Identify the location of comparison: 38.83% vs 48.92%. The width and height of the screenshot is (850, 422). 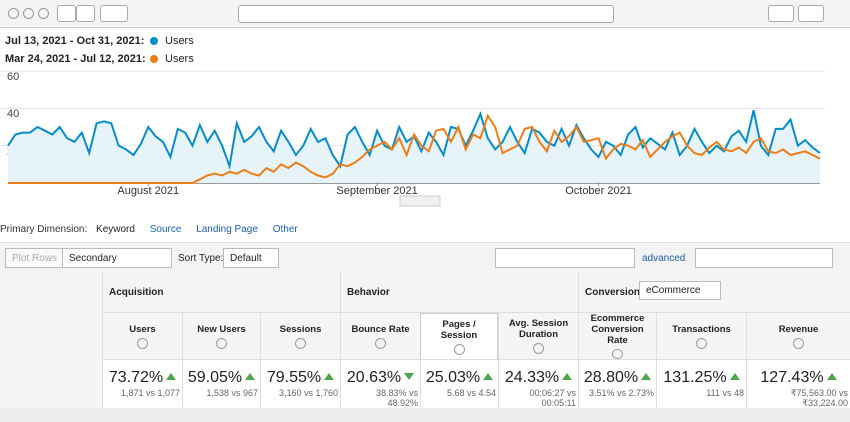
(396, 398).